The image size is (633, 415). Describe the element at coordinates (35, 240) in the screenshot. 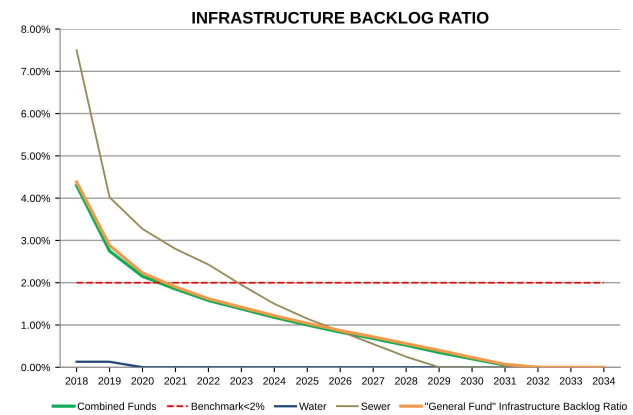

I see `y-tick-label: 3.00%` at that location.